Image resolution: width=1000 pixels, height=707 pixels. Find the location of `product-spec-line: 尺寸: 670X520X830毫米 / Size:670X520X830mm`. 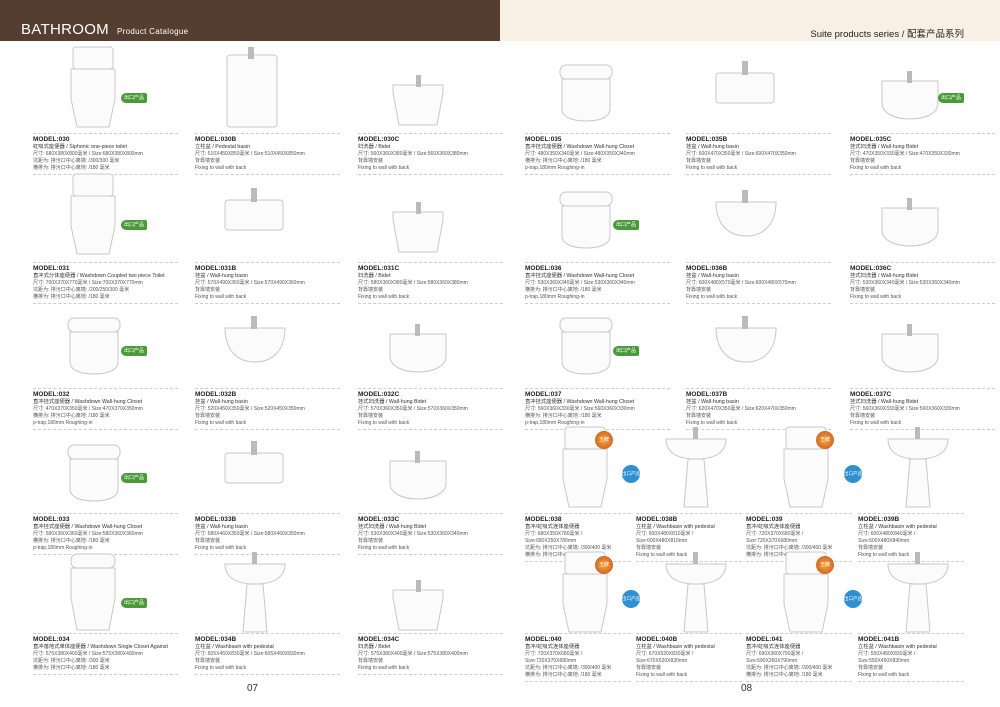

product-spec-line: 尺寸: 670X520X830毫米 / Size:670X520X830mm is located at coordinates (665, 657).